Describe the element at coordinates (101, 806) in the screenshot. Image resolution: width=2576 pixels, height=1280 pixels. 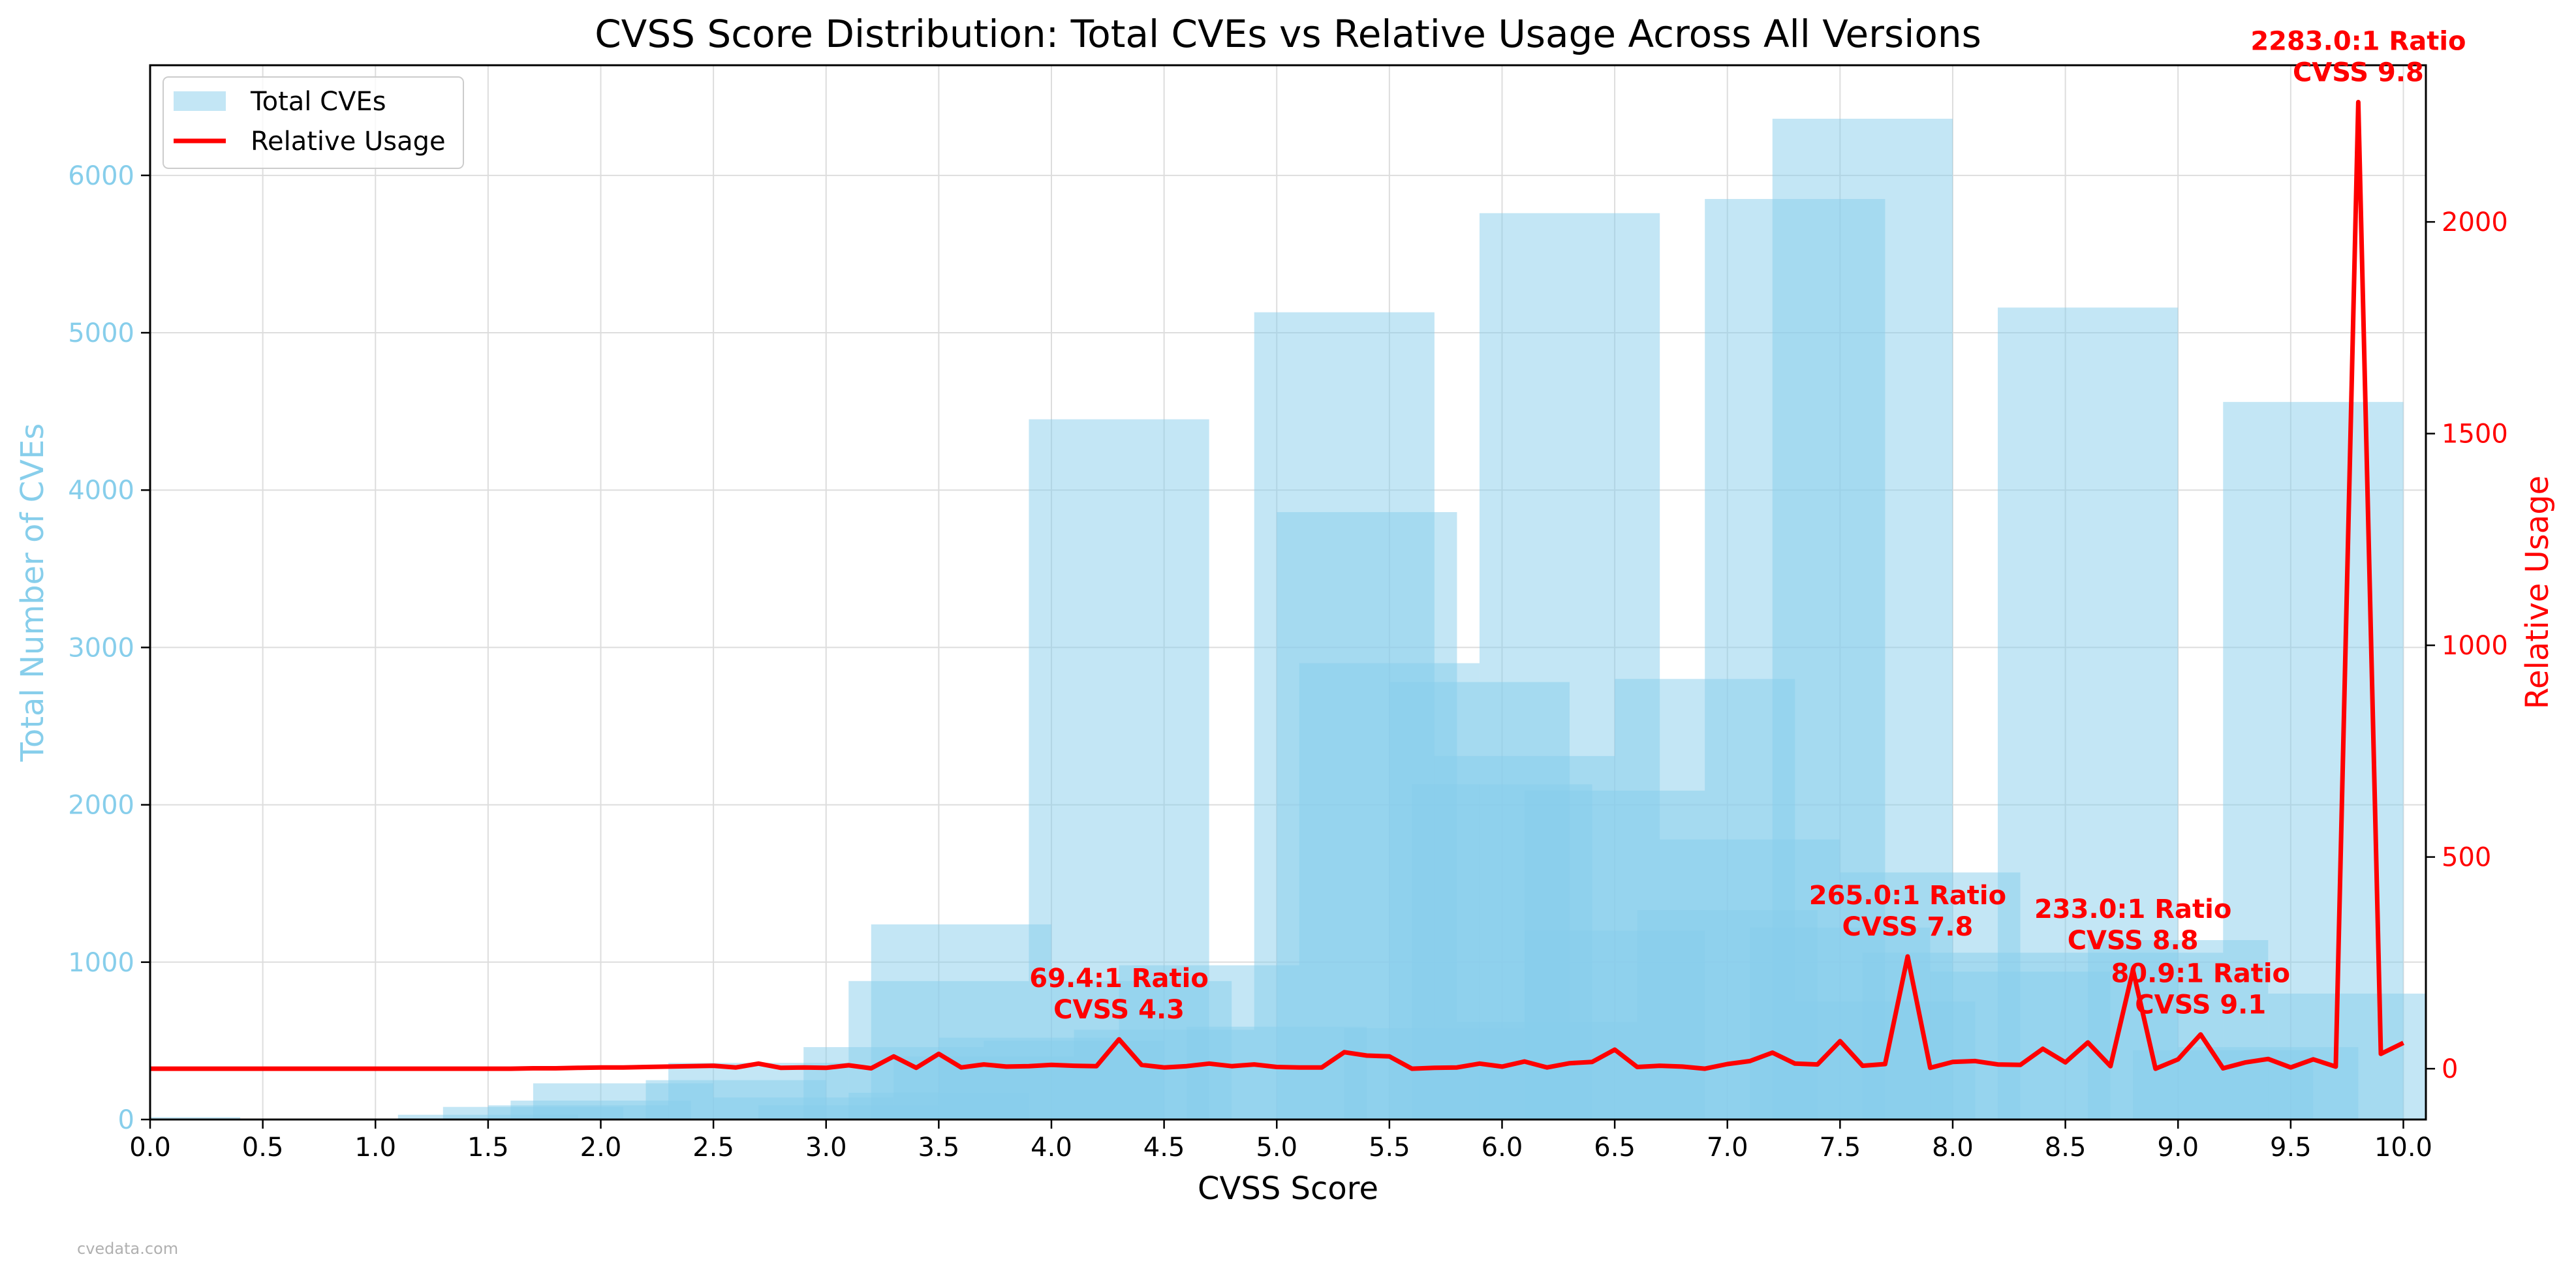
I see `left-y-tick-label: 2000` at that location.